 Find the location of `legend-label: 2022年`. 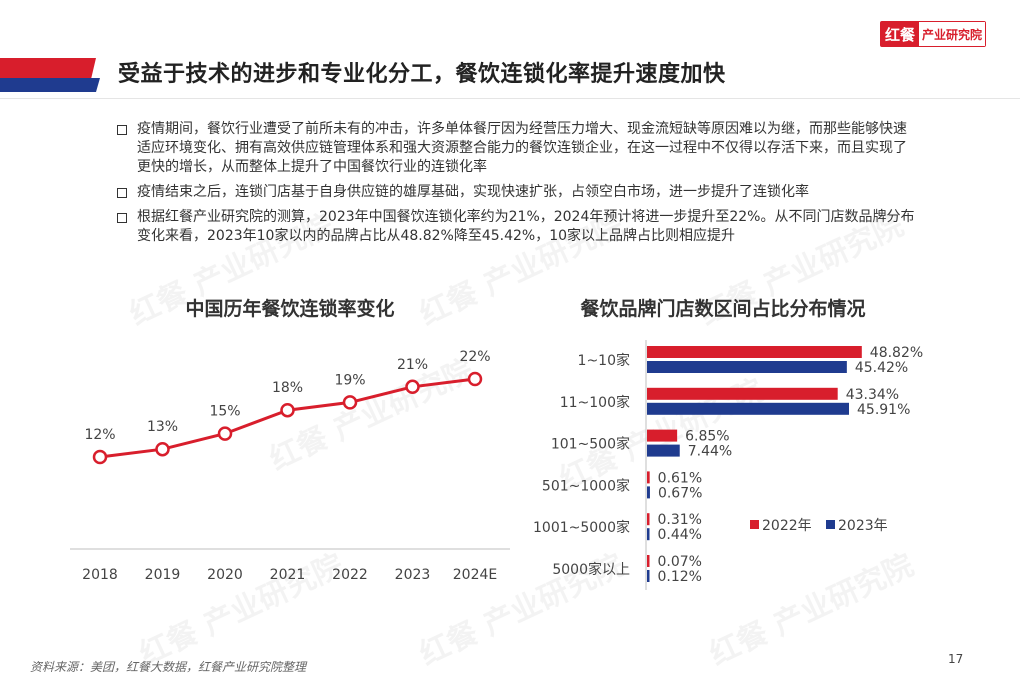

legend-label: 2022年 is located at coordinates (787, 526).